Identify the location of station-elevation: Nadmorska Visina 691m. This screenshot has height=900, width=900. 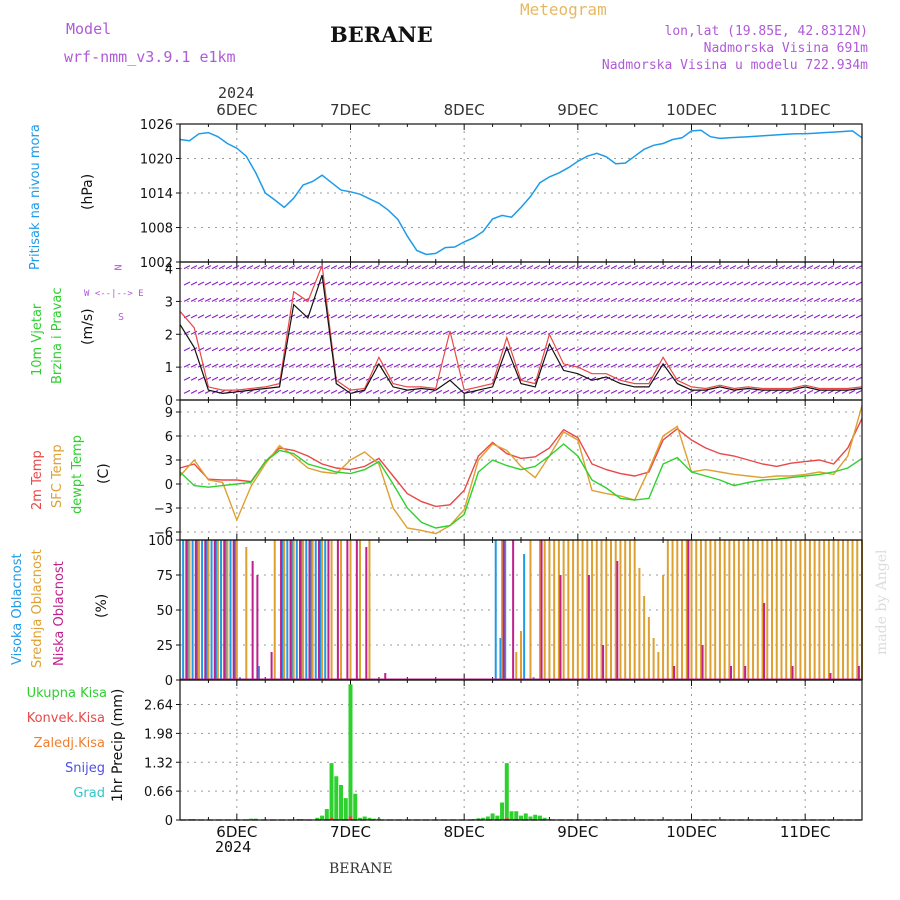
(785, 48).